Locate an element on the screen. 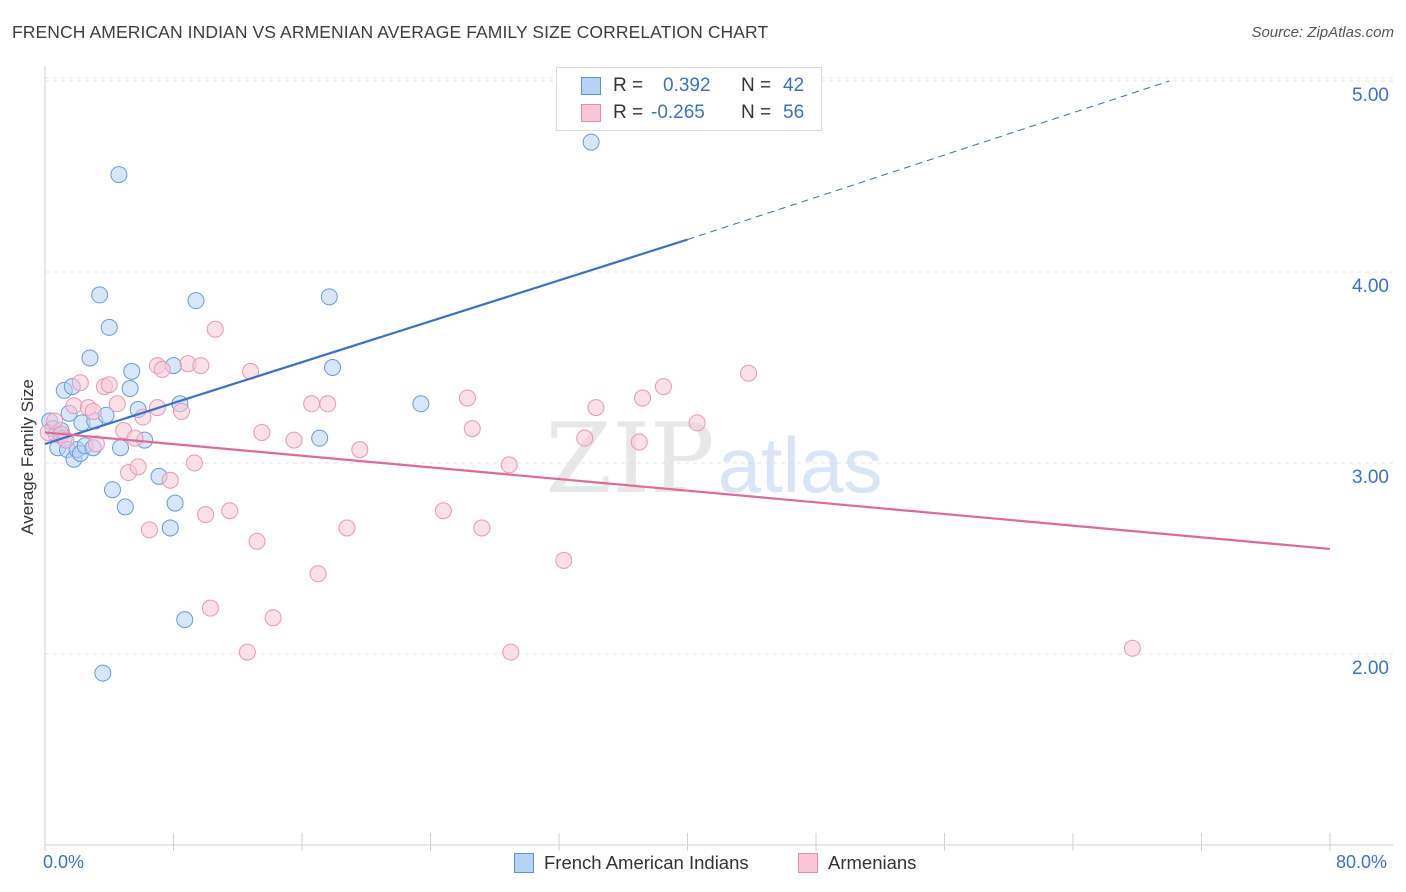  y-tick-2: 2.00 is located at coordinates (1370, 668).